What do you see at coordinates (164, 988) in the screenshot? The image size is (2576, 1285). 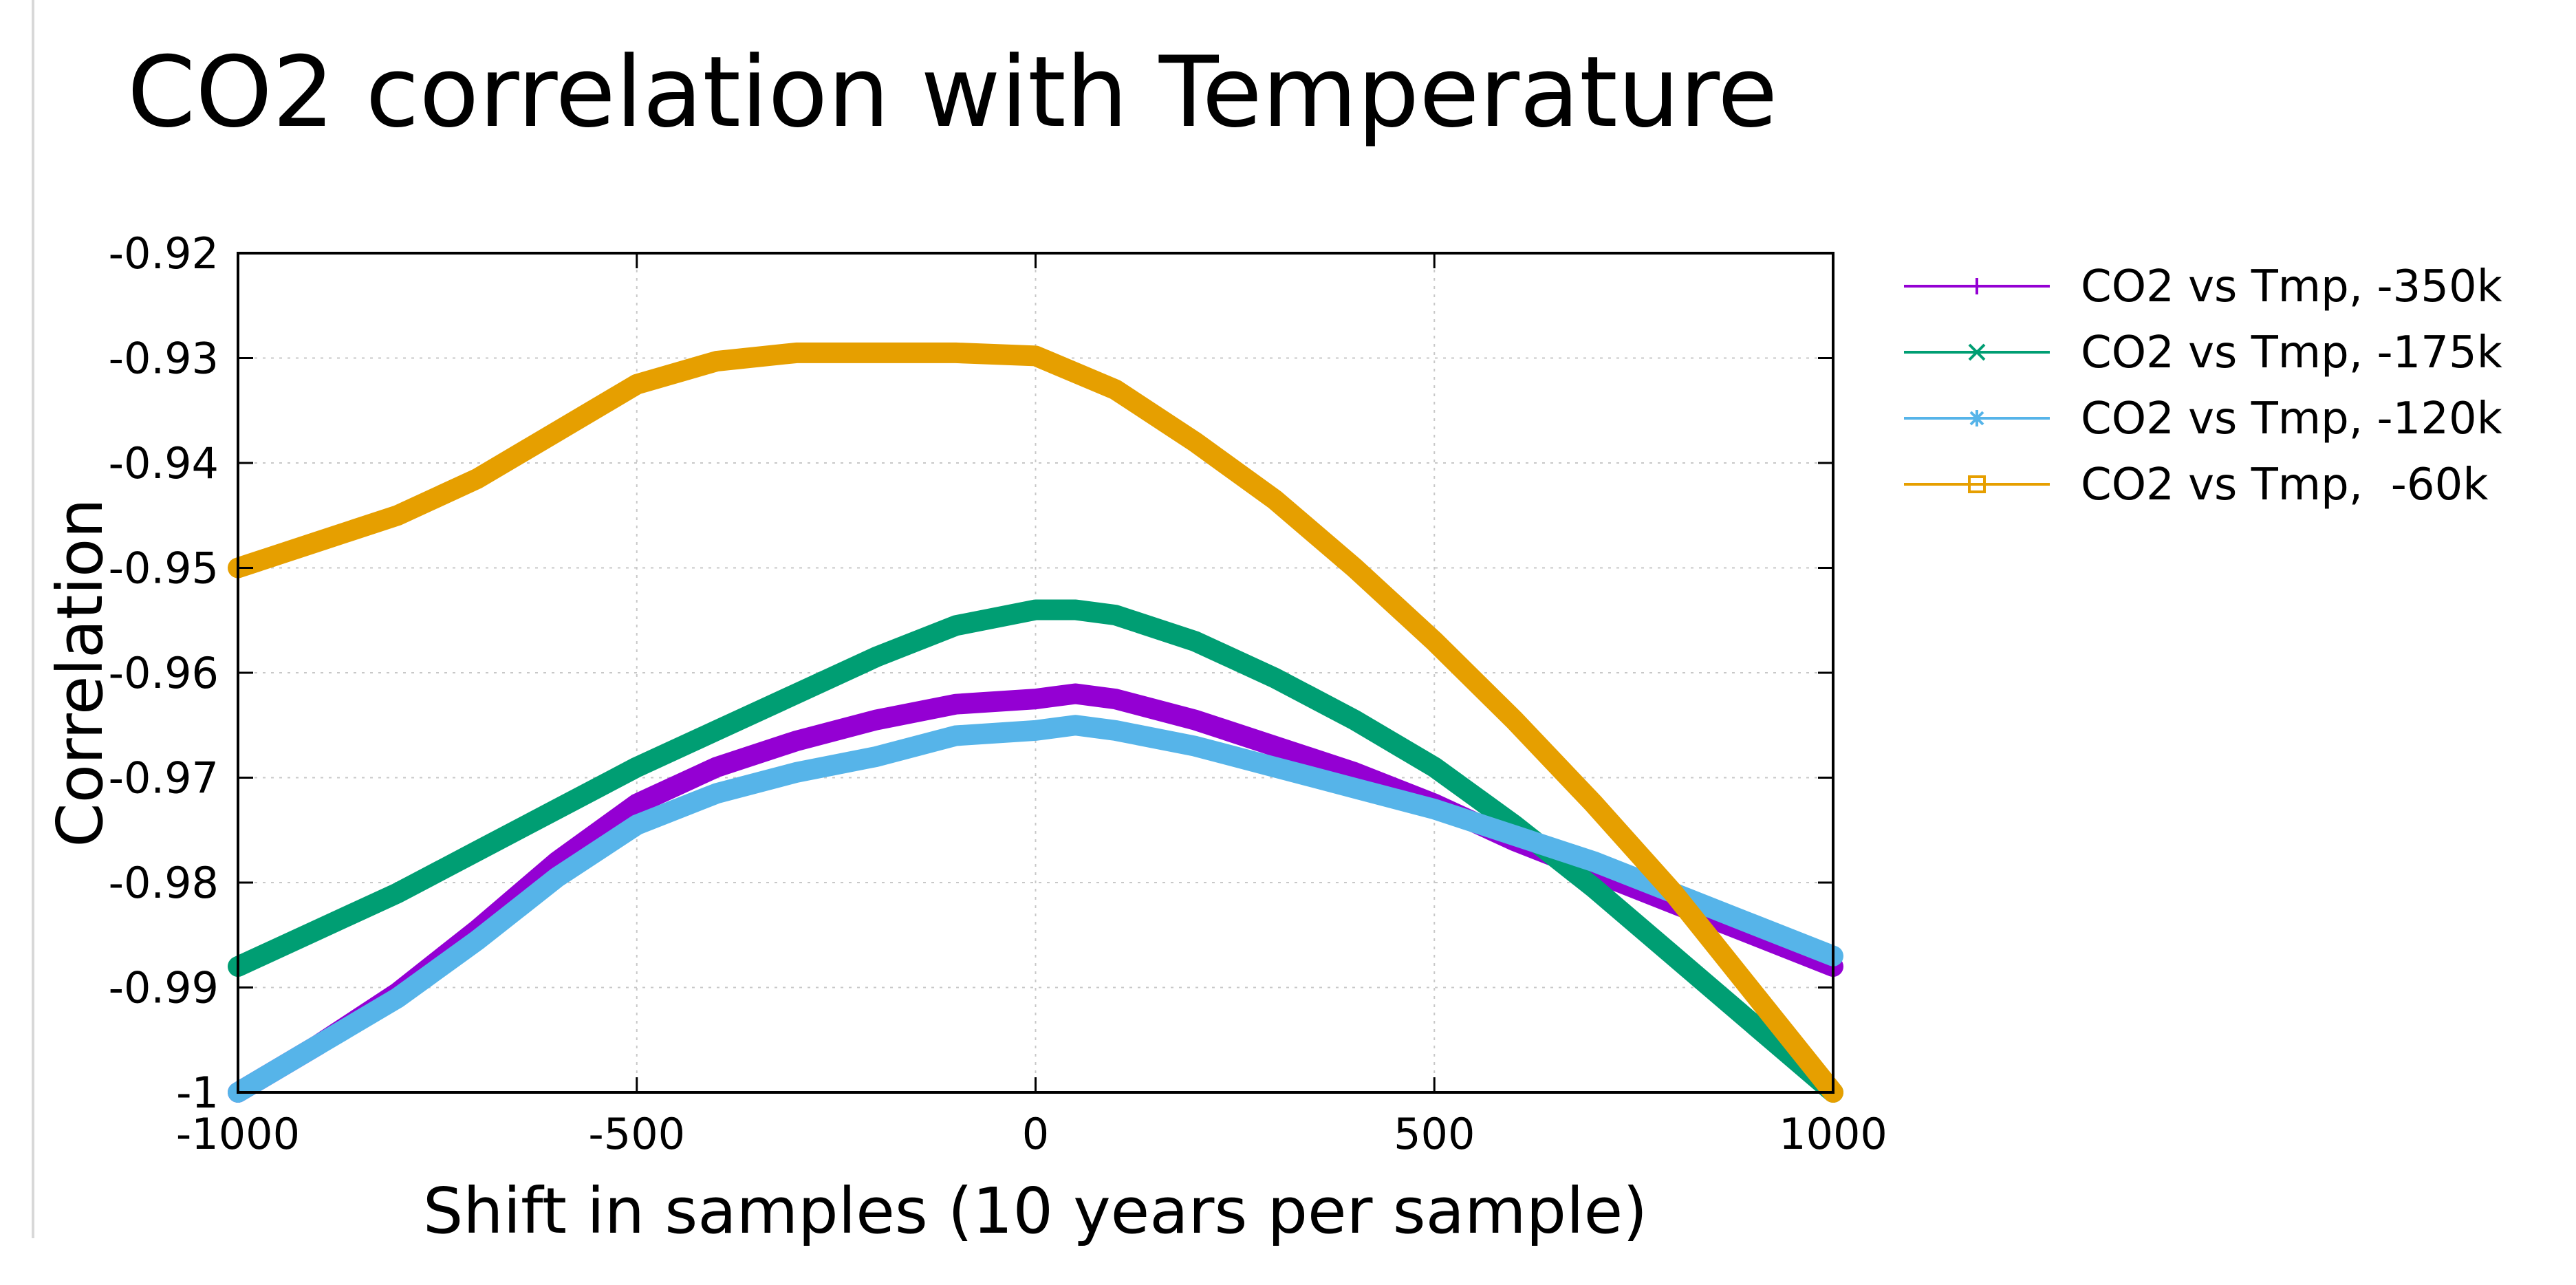 I see `y-tick-label: -0.99` at bounding box center [164, 988].